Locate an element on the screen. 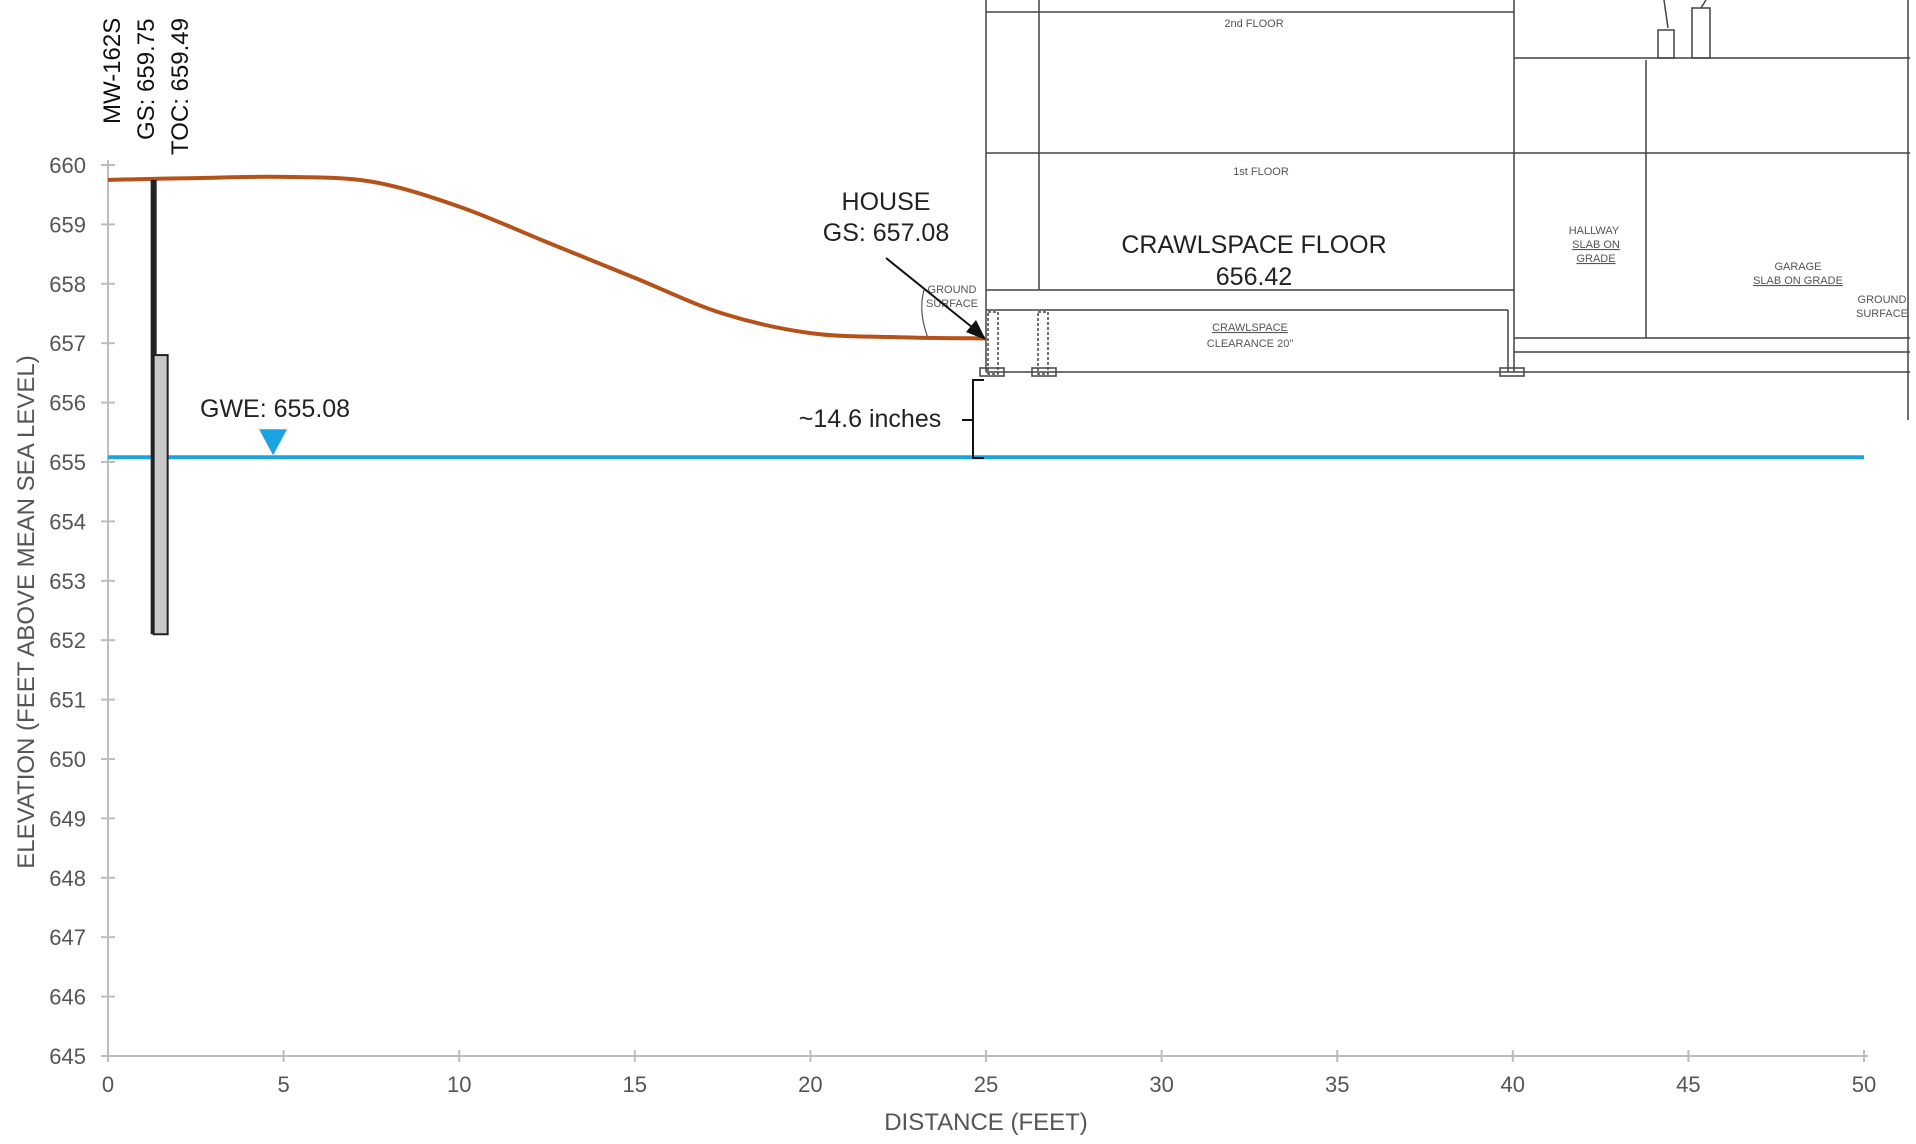 The width and height of the screenshot is (1916, 1144). water-table-triangle-icon is located at coordinates (273, 442).